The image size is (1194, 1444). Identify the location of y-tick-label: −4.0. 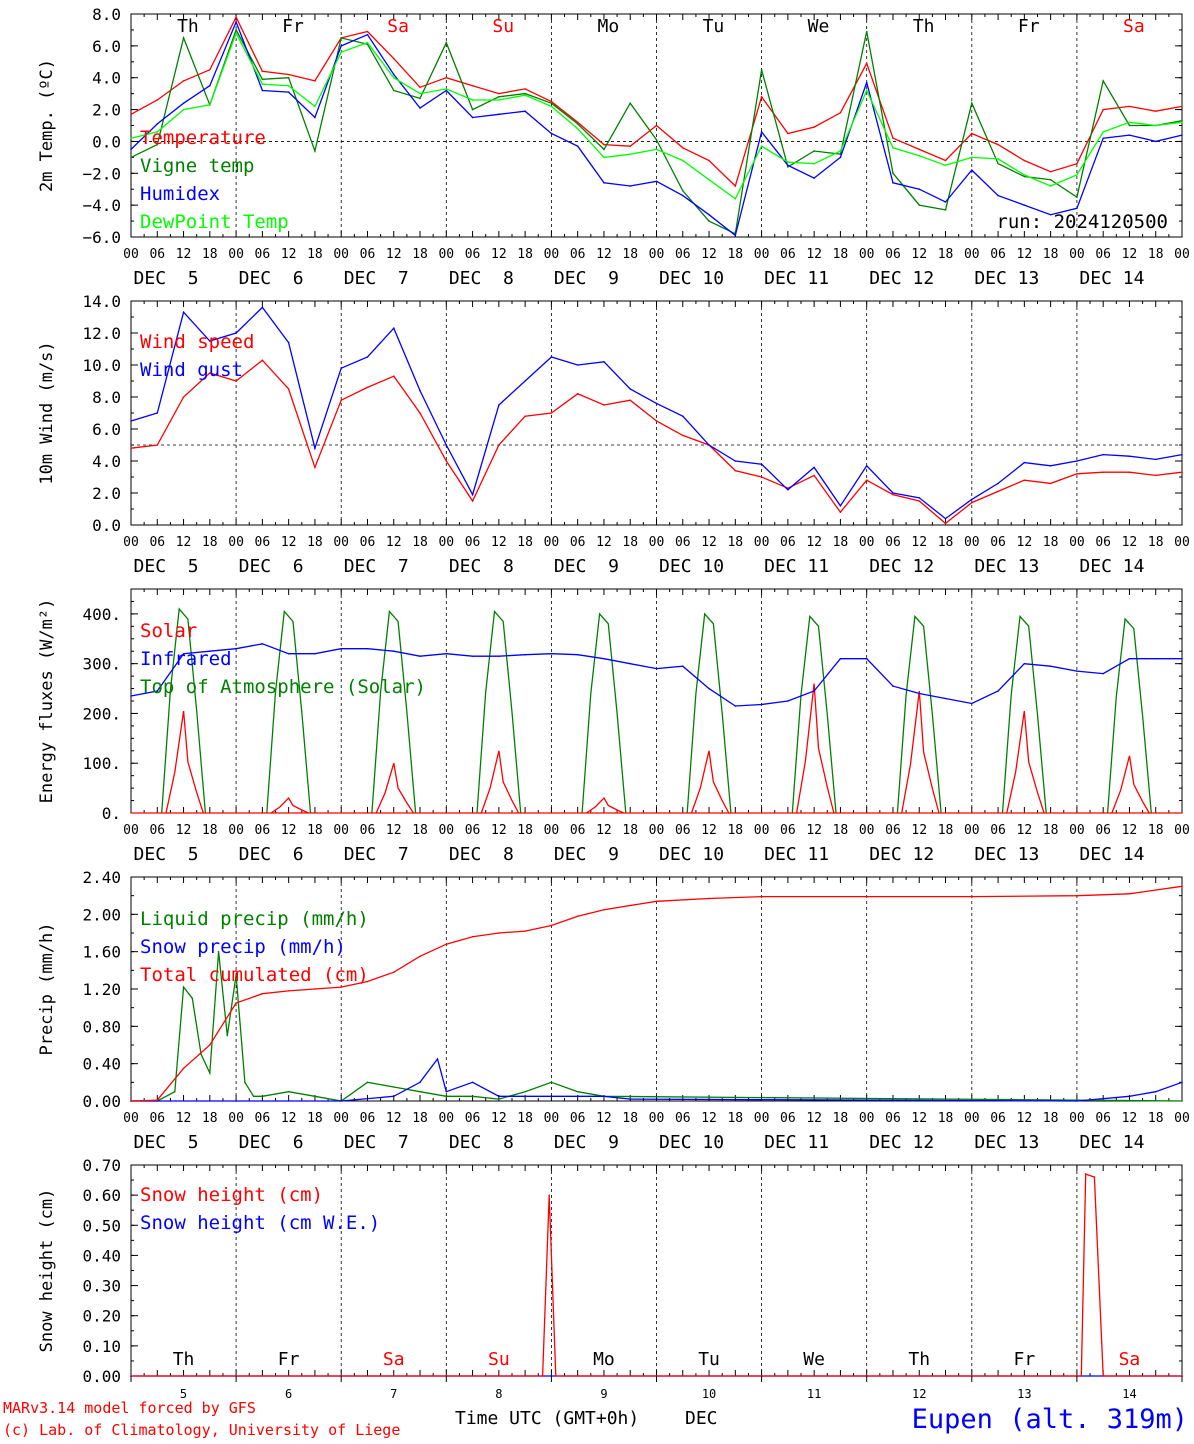
(101, 205).